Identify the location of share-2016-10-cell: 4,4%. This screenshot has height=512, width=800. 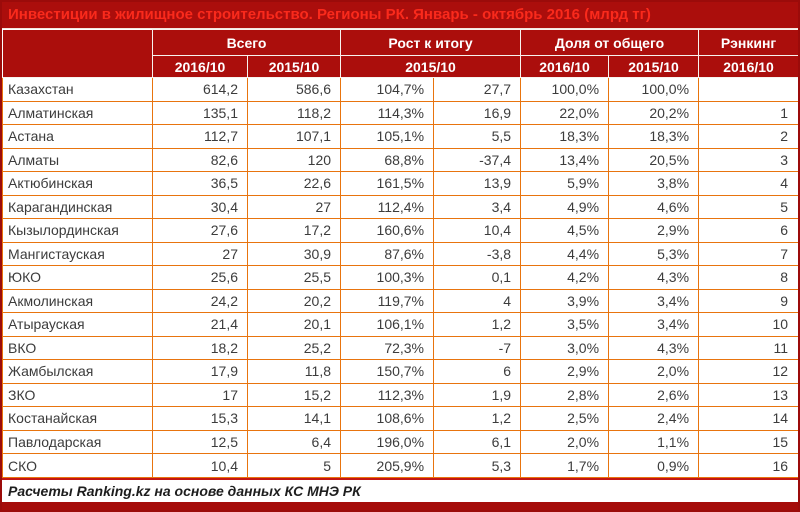
(565, 254).